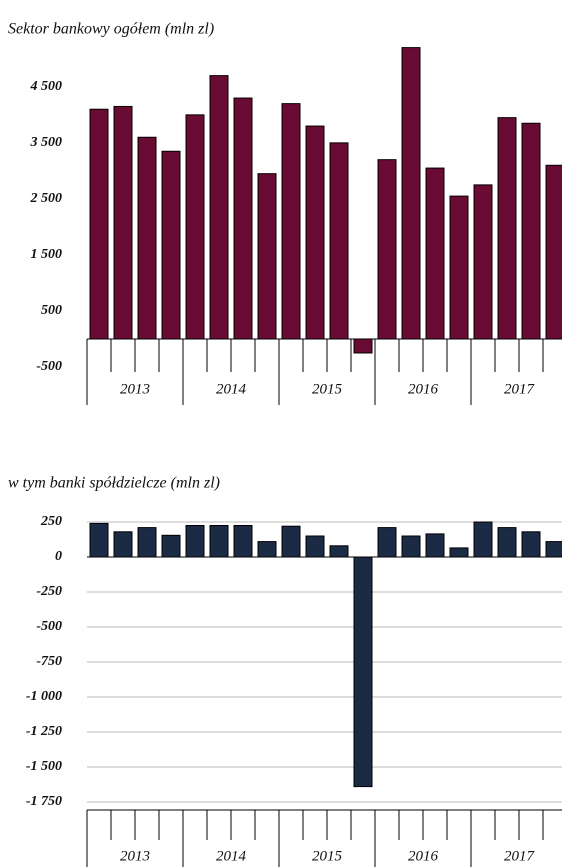 This screenshot has width=562, height=867. What do you see at coordinates (58, 556) in the screenshot?
I see `y-tick-label: 0` at bounding box center [58, 556].